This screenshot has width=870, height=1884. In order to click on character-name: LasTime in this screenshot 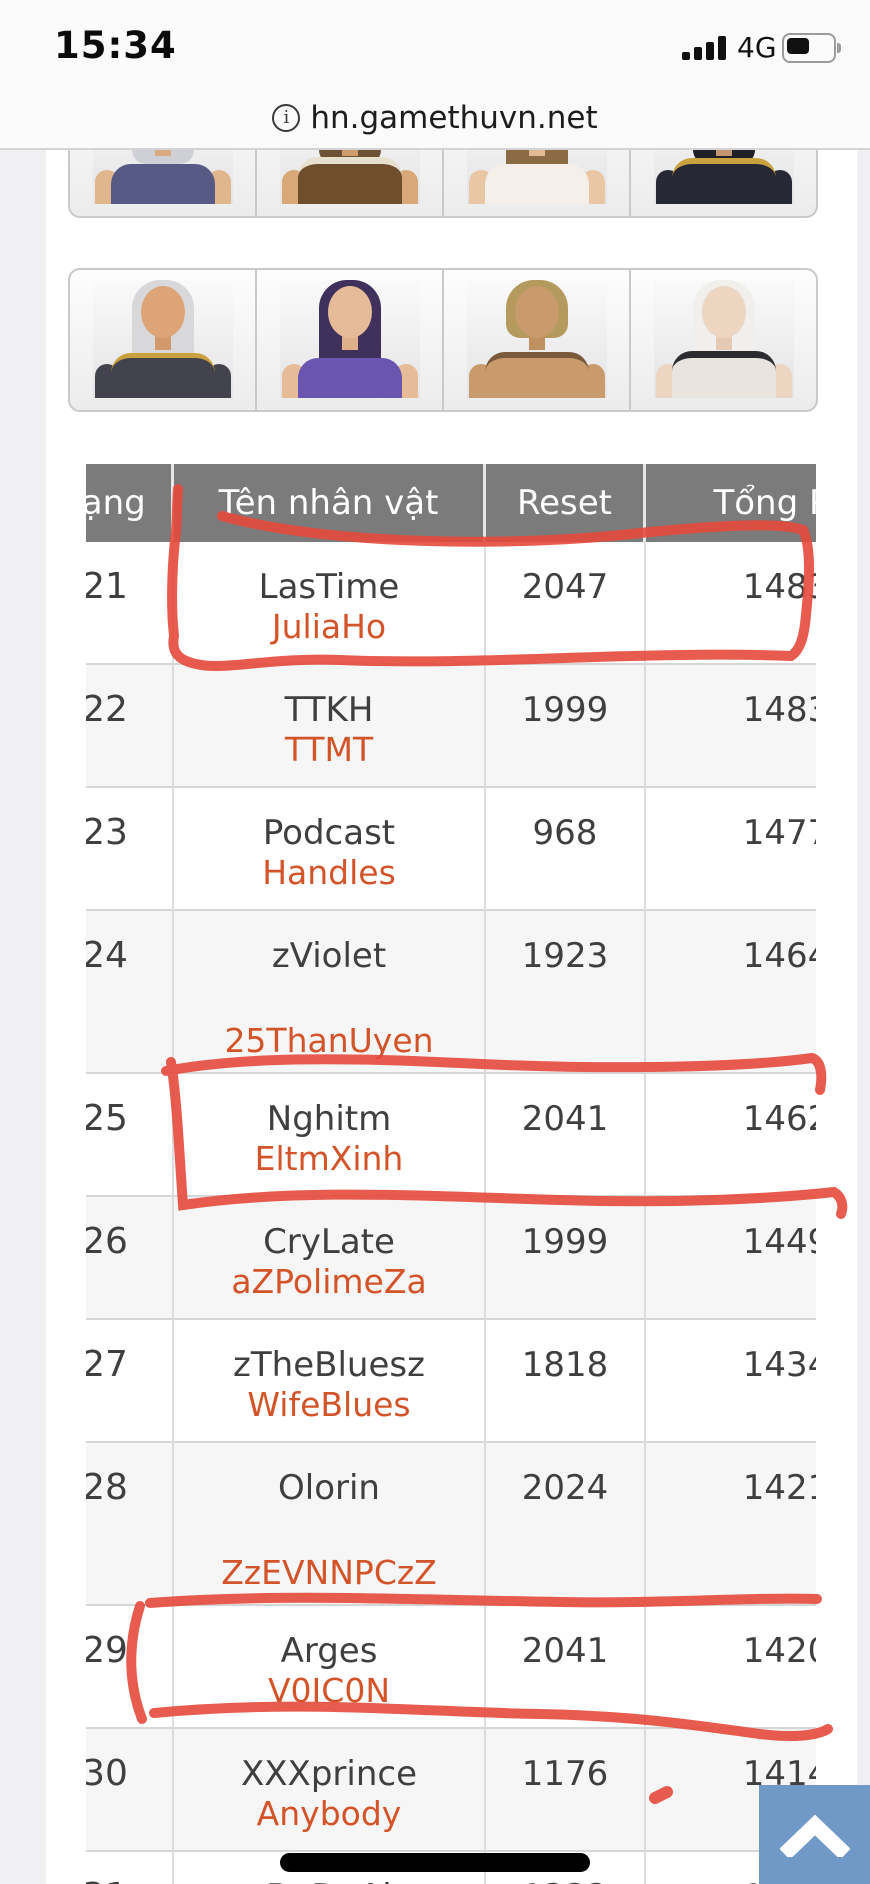, I will do `click(329, 587)`.